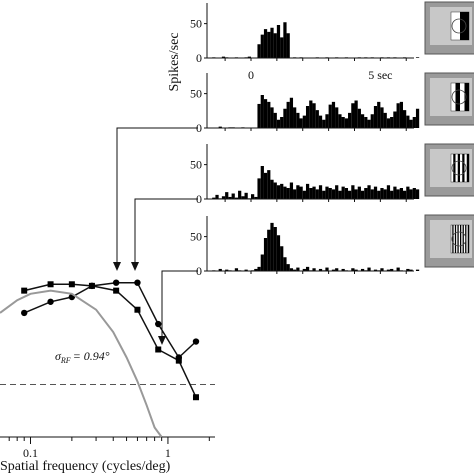  Describe the element at coordinates (195, 397) in the screenshot. I see `tuning-point-square` at that location.